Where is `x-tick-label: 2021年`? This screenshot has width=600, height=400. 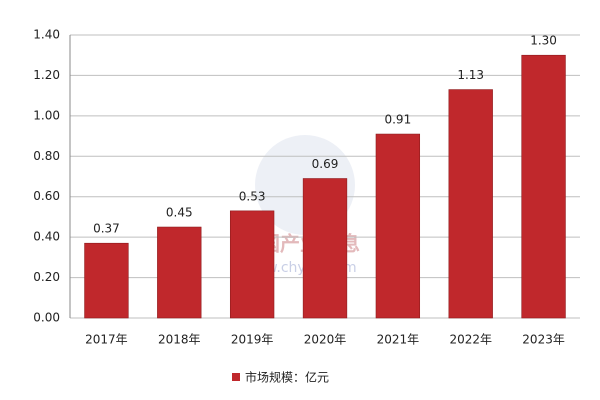 x-tick-label: 2021年 is located at coordinates (398, 340).